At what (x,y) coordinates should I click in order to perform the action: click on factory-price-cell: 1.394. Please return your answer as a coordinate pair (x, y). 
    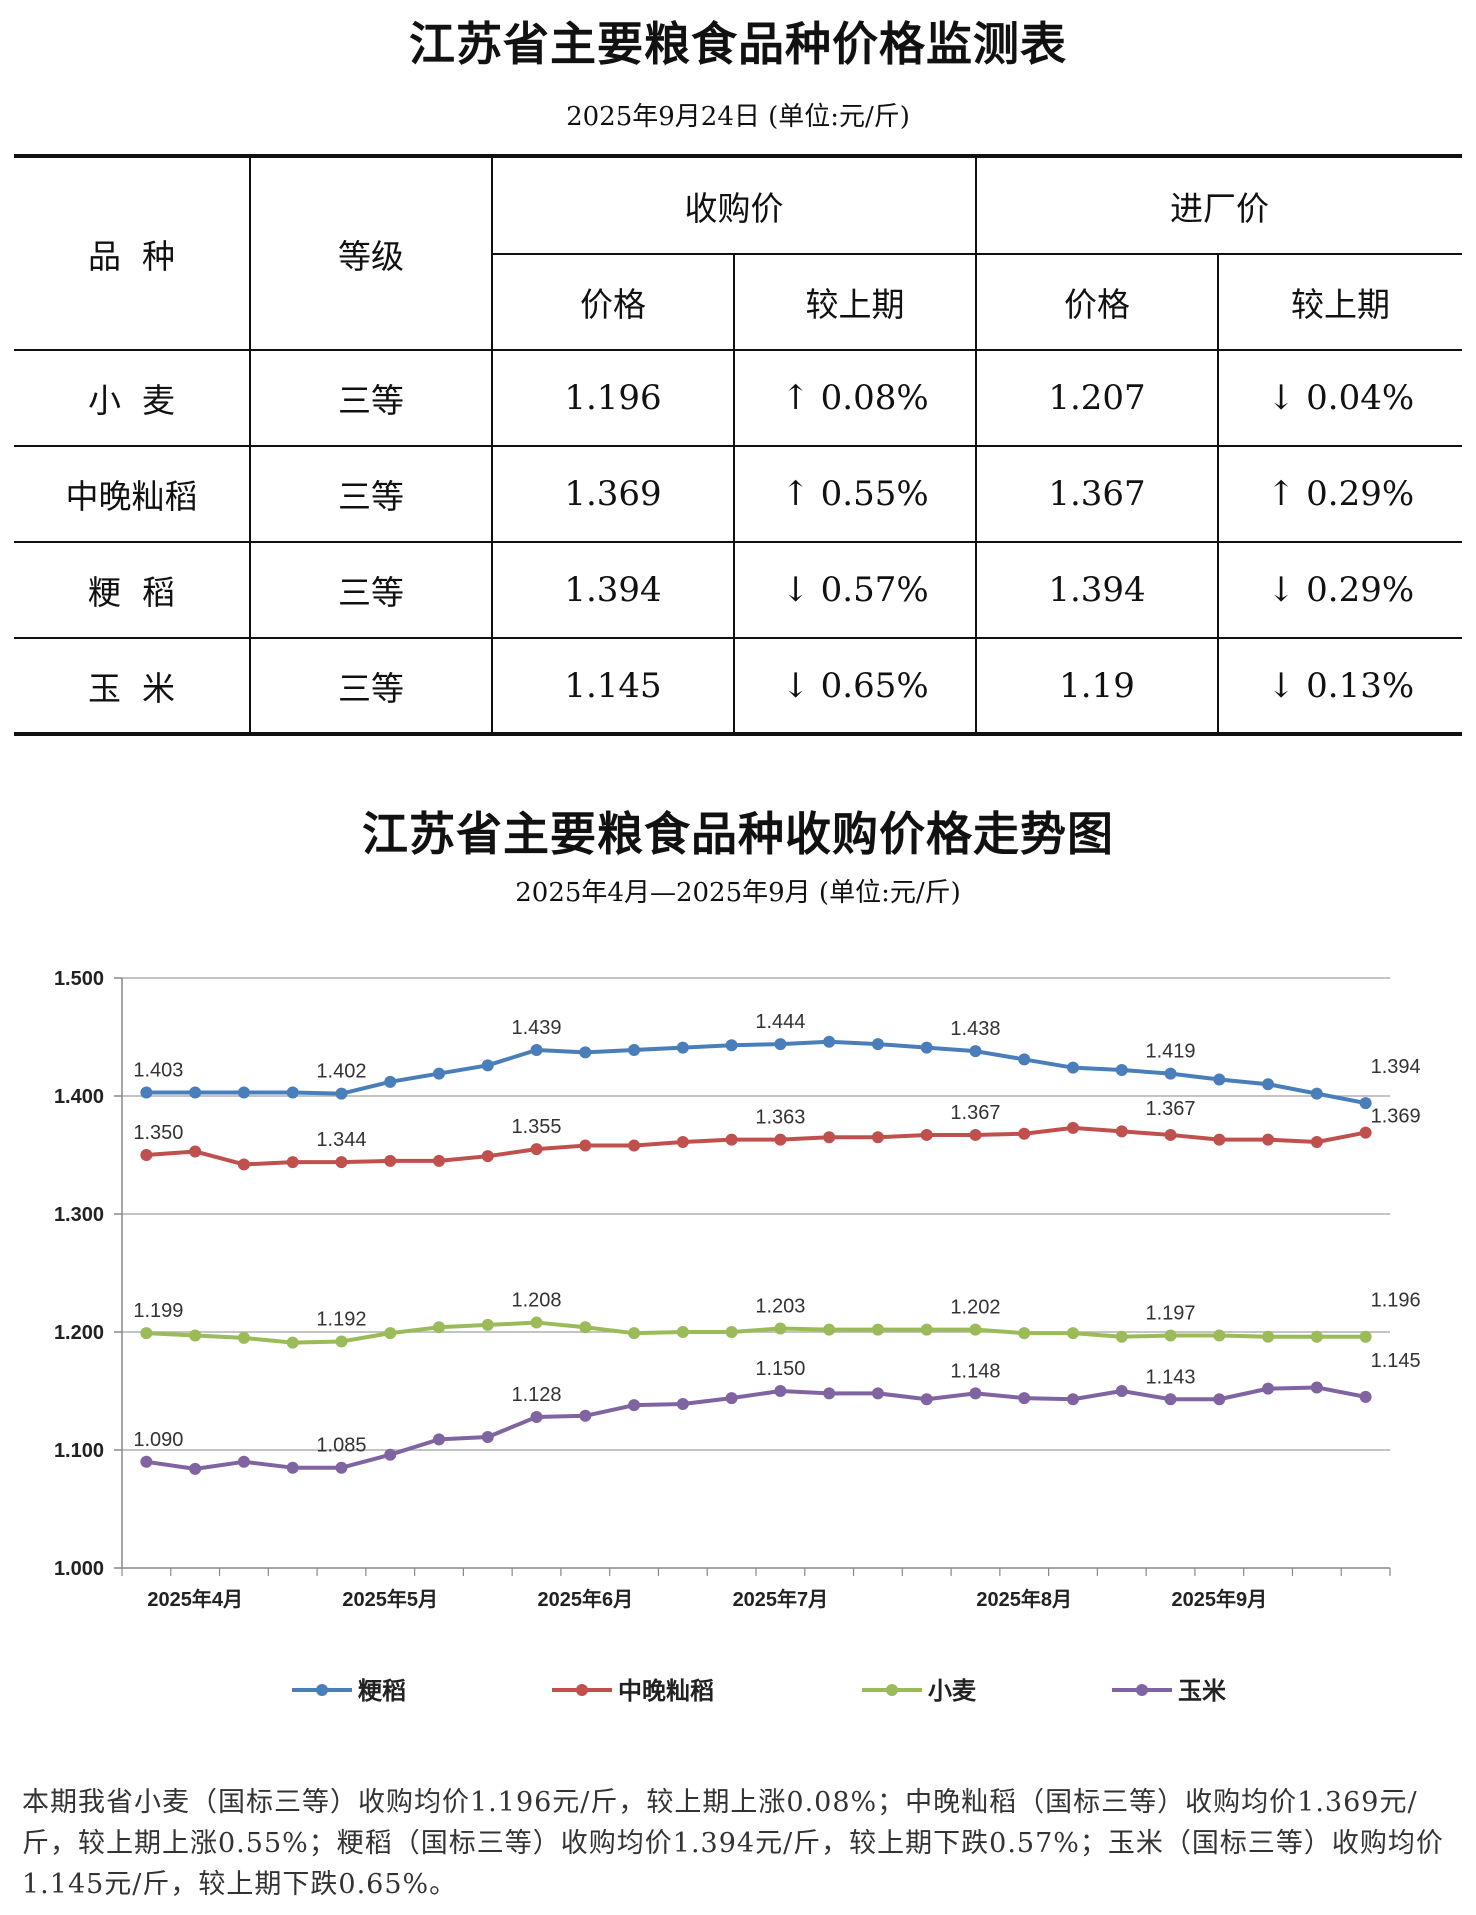
    Looking at the image, I should click on (1097, 590).